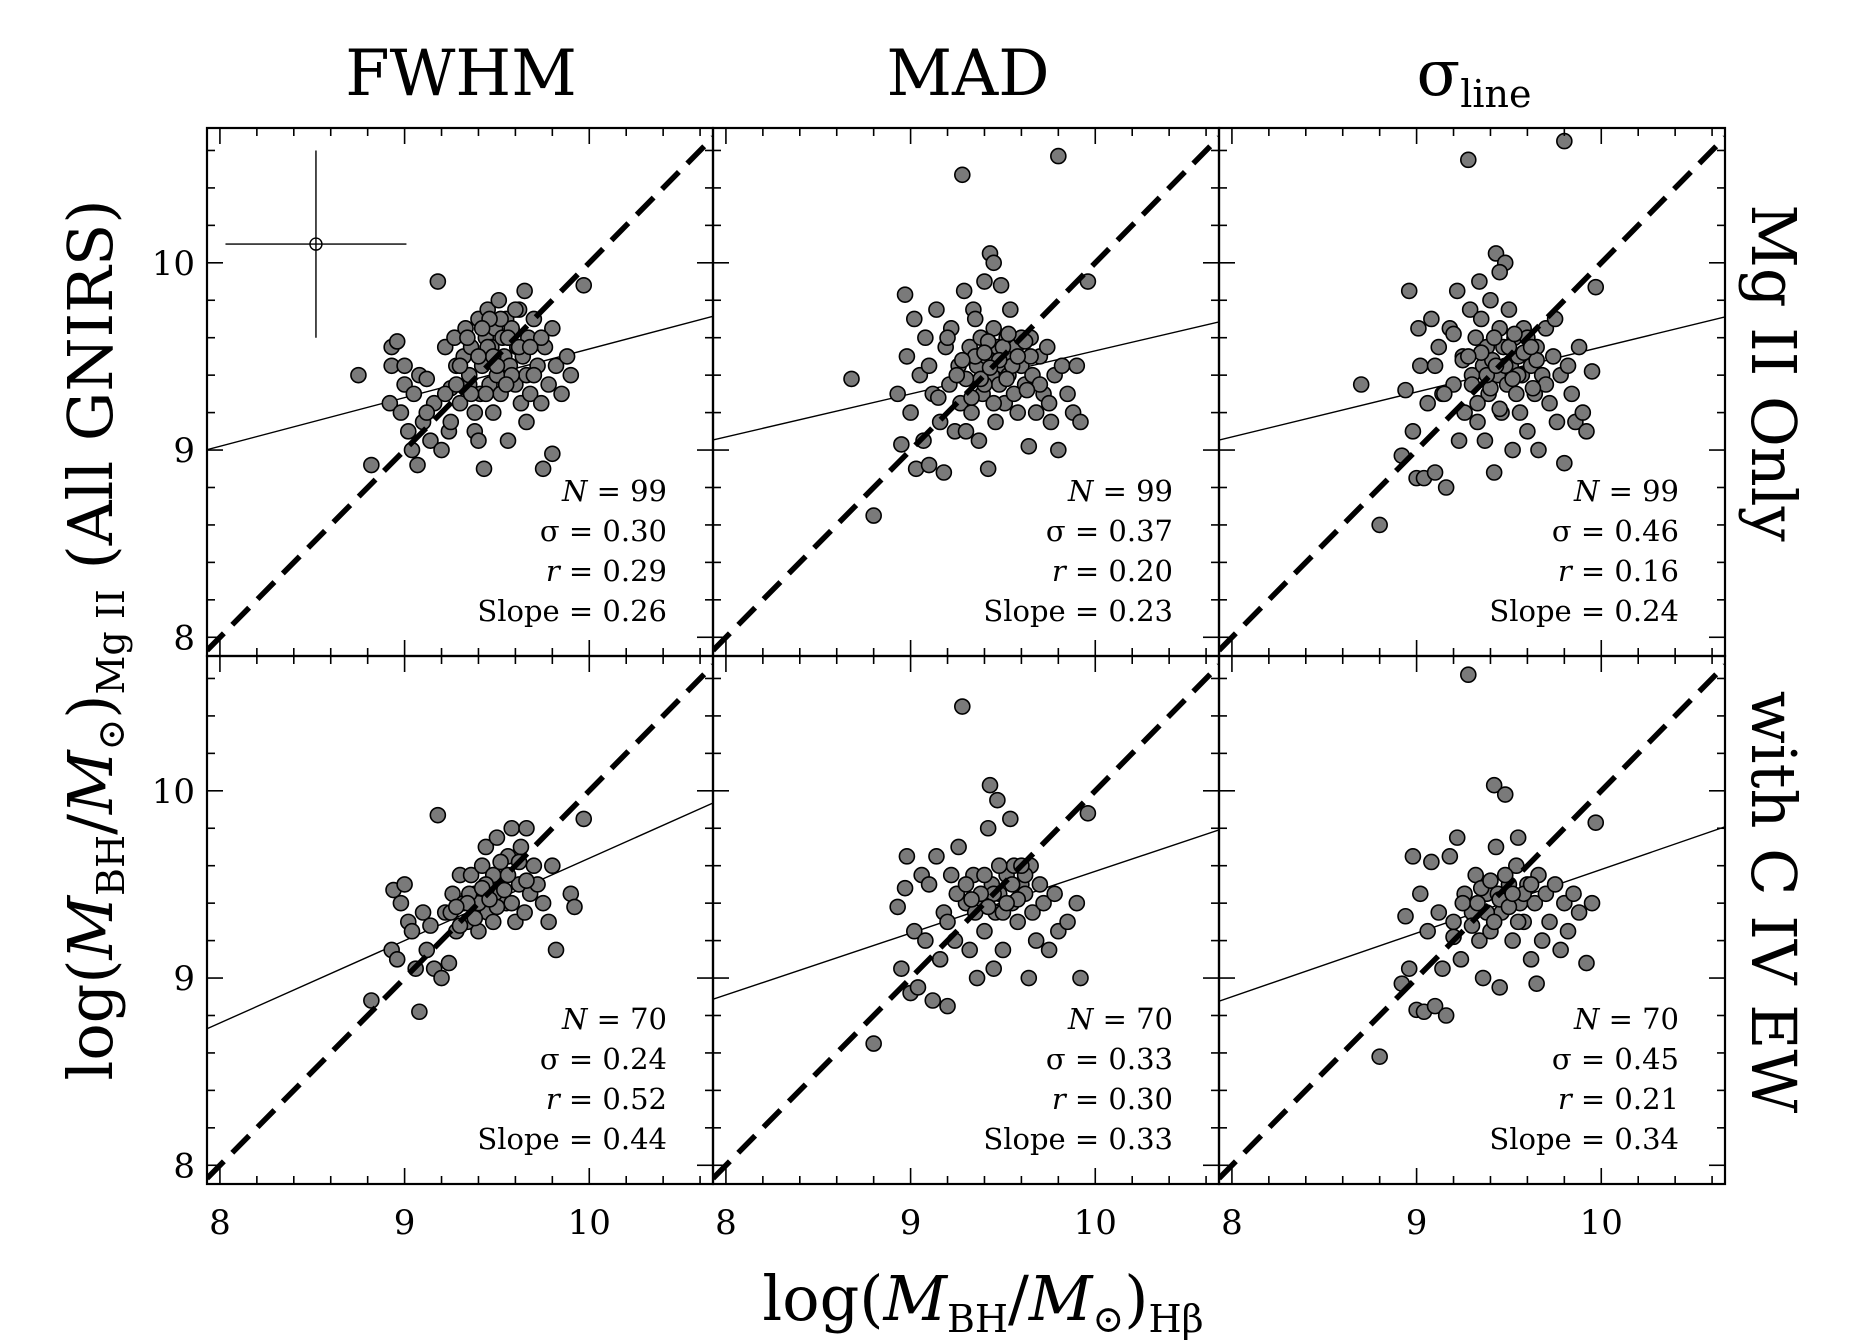 The width and height of the screenshot is (1858, 1344). Describe the element at coordinates (1474, 76) in the screenshot. I see `column-title-sigma-line: σline` at that location.